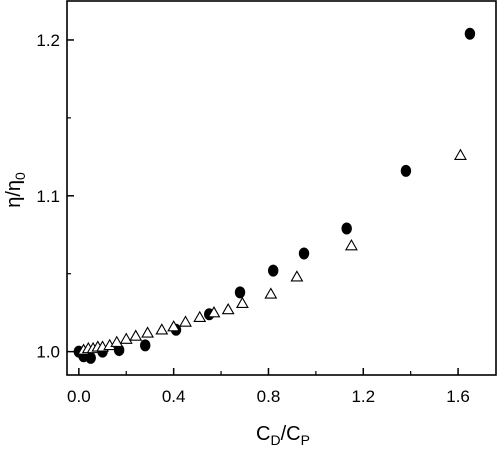  I want to click on y-axis: 1.0 1.1 1.2, so click(55, 196).